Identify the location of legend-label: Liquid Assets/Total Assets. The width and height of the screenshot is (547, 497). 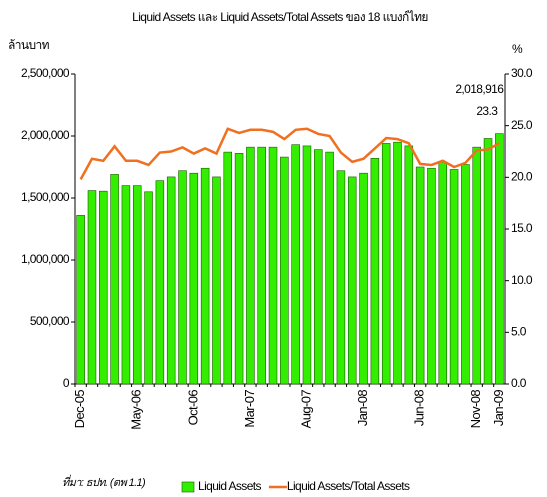
(348, 486).